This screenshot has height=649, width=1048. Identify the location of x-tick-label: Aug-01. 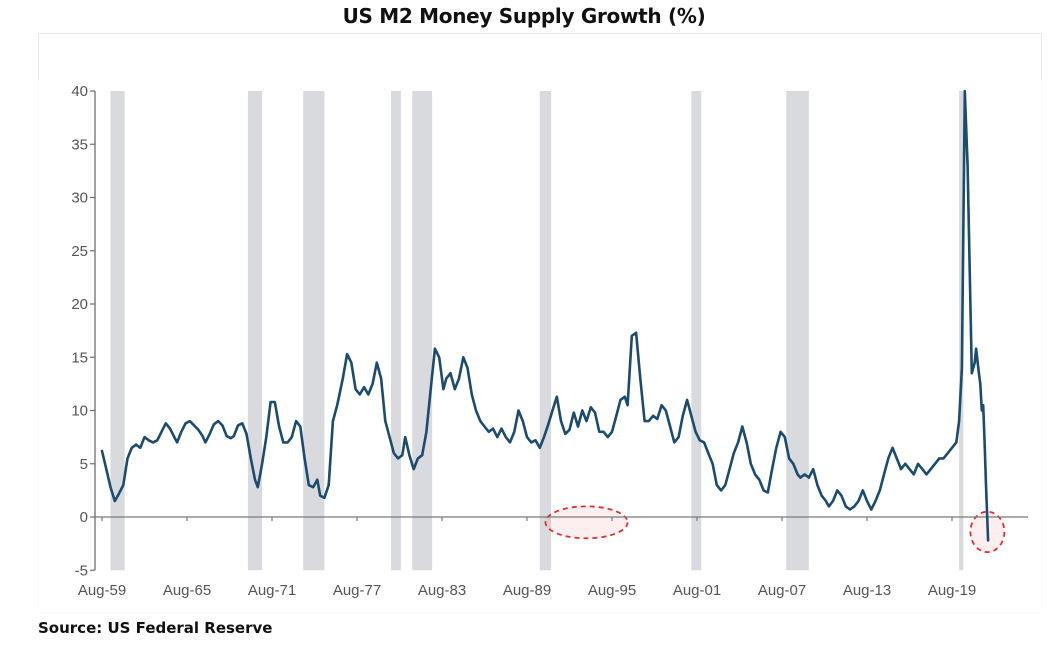
(697, 590).